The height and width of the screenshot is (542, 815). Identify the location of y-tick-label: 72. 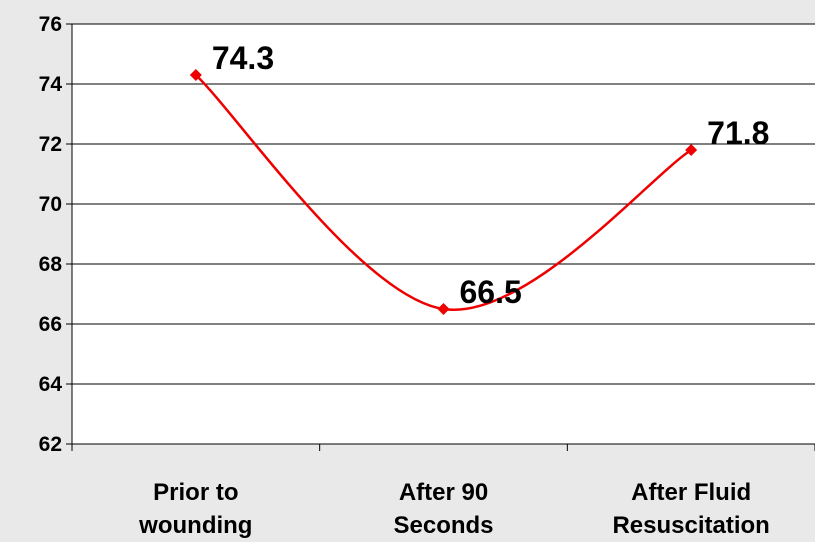
(50, 144).